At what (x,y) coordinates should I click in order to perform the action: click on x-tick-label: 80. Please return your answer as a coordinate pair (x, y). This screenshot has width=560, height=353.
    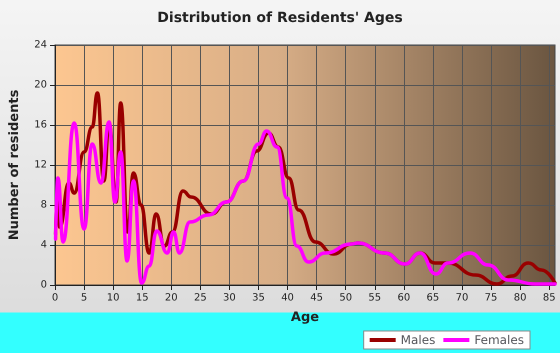
    Looking at the image, I should click on (520, 298).